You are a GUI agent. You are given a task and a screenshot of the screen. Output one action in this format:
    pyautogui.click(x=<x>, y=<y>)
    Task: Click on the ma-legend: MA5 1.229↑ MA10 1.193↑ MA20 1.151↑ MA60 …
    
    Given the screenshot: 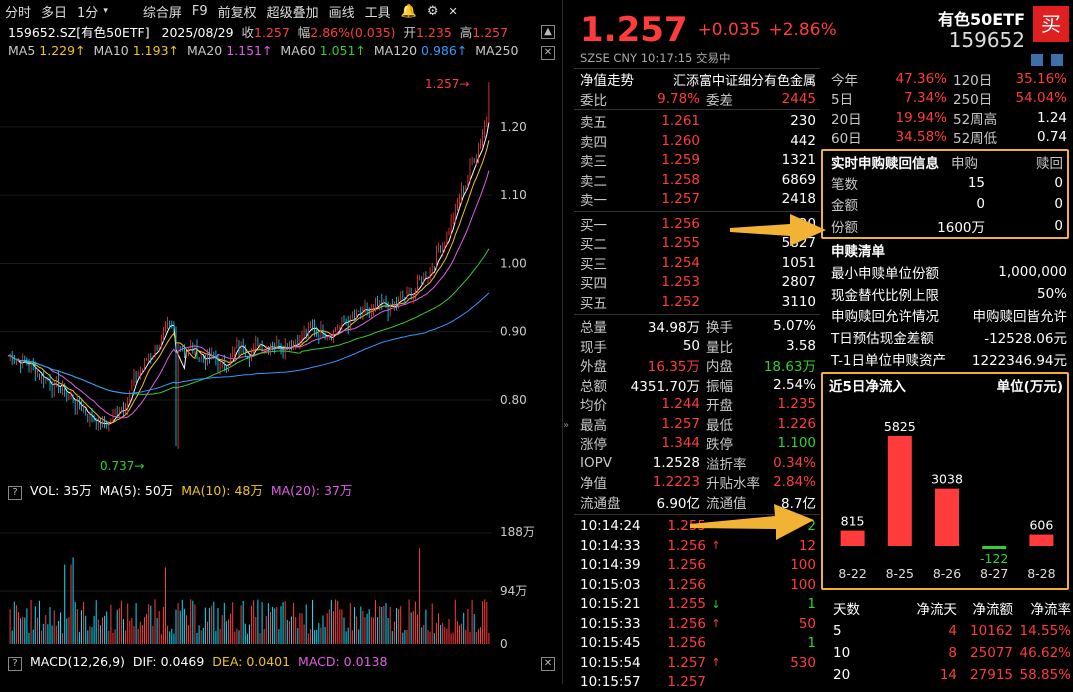 What is the action you would take?
    pyautogui.click(x=281, y=53)
    